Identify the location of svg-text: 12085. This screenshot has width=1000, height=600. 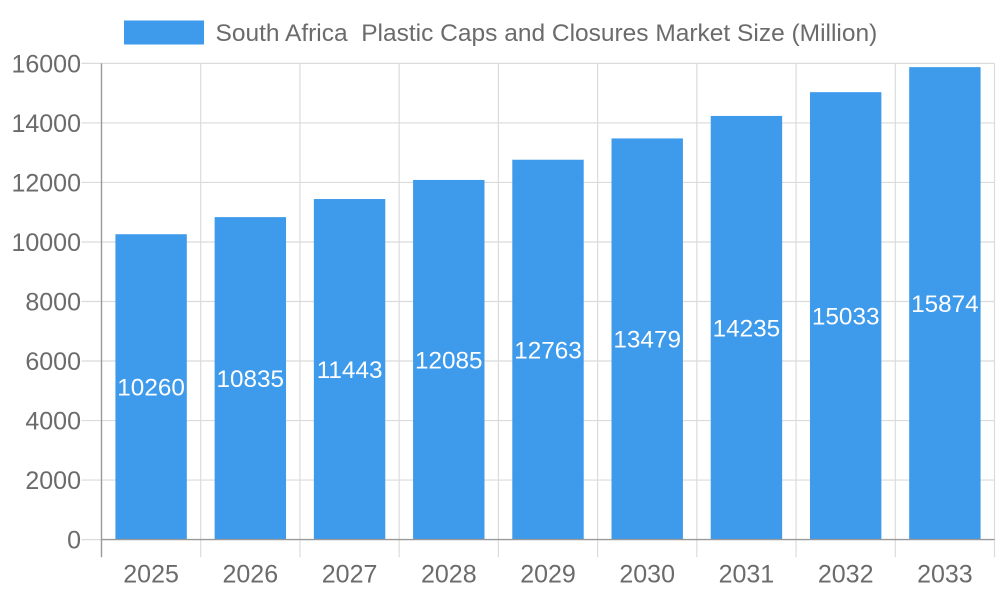
(449, 360).